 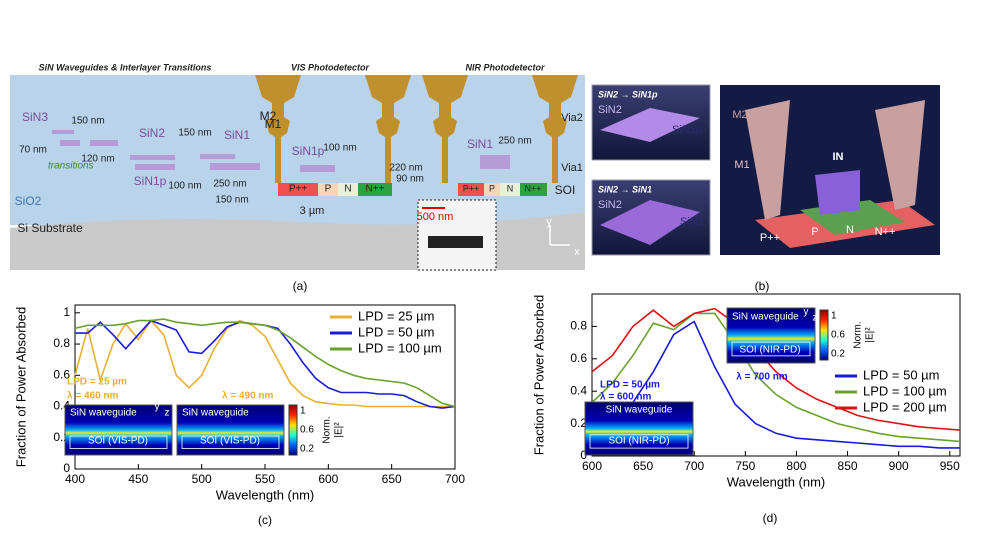 What do you see at coordinates (93, 396) in the screenshot?
I see `annotation: λ = 460 nm` at bounding box center [93, 396].